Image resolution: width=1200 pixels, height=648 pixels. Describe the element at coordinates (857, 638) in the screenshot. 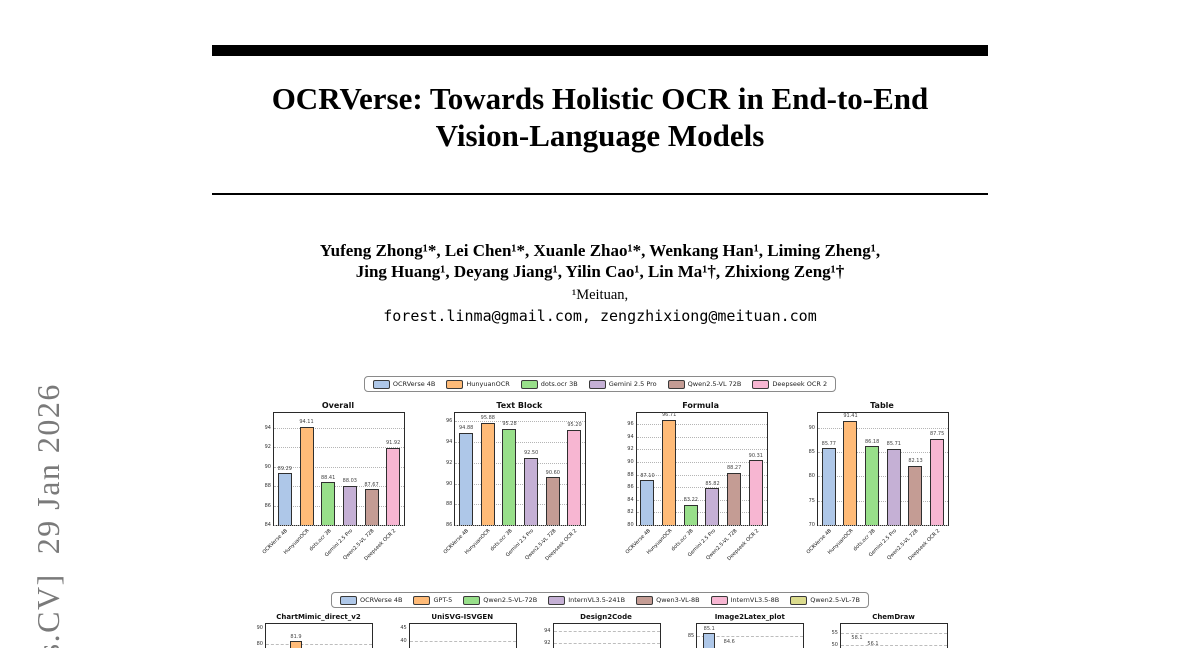

I see `bar-value-label: 58.1` at that location.